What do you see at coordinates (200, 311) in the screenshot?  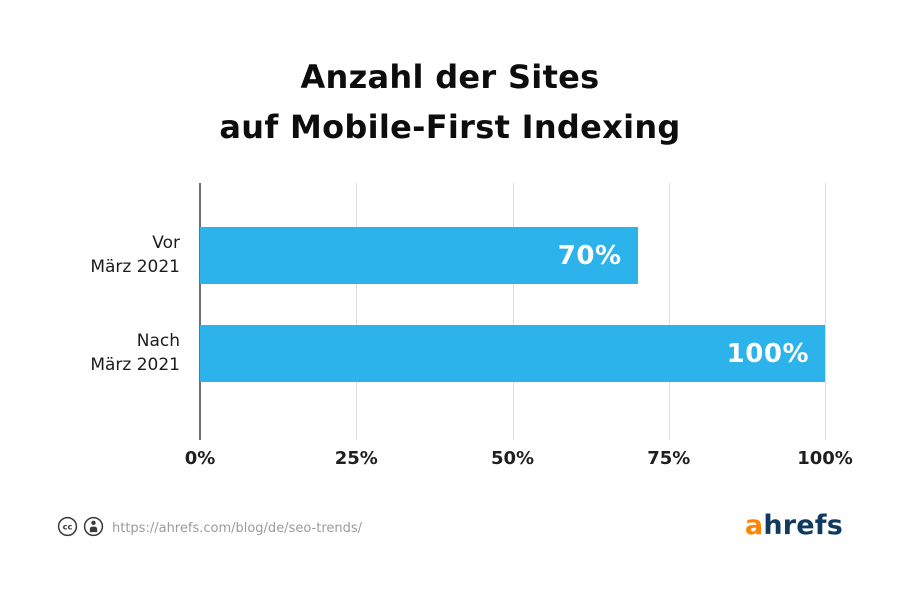 I see `y-axis-line` at bounding box center [200, 311].